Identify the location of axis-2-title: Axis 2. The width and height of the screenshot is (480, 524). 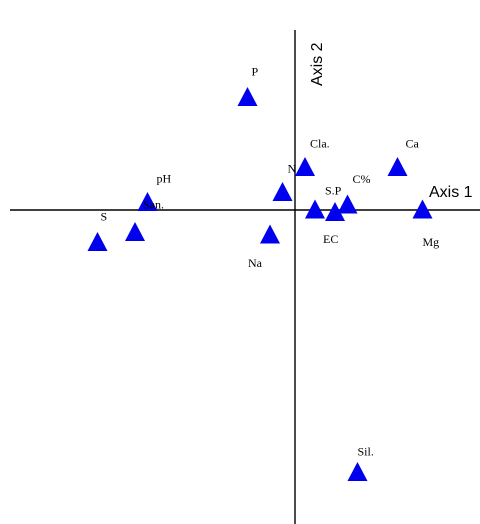
(317, 64).